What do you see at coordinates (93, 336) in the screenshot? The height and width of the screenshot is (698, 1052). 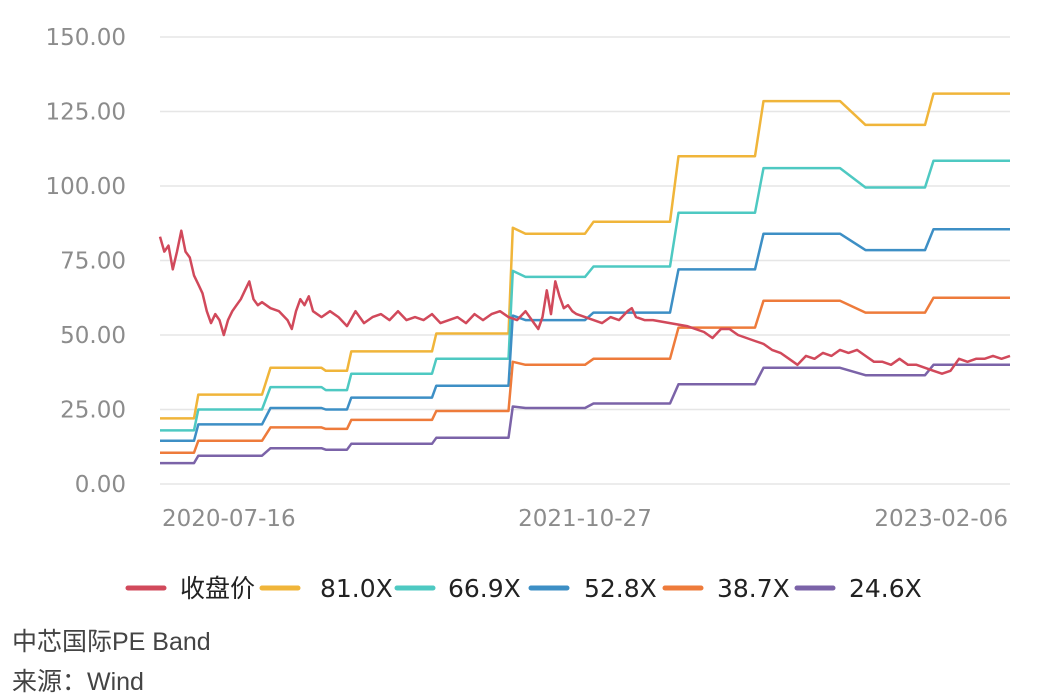 I see `y-tick-label: 50.00` at bounding box center [93, 336].